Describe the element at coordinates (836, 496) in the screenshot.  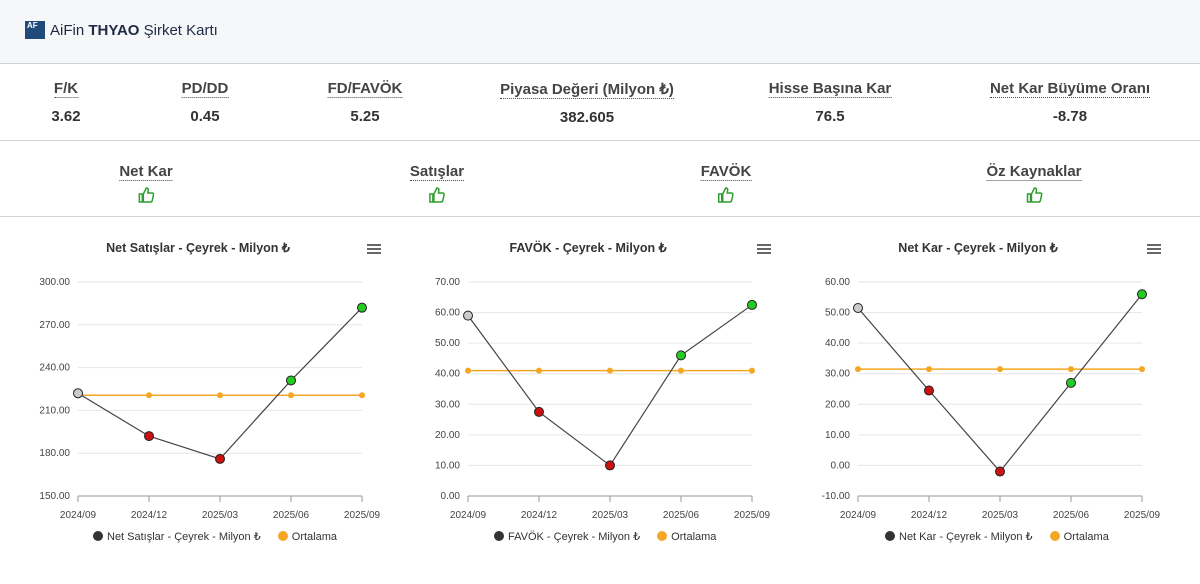
I see `y-tick-label: -10.00` at that location.